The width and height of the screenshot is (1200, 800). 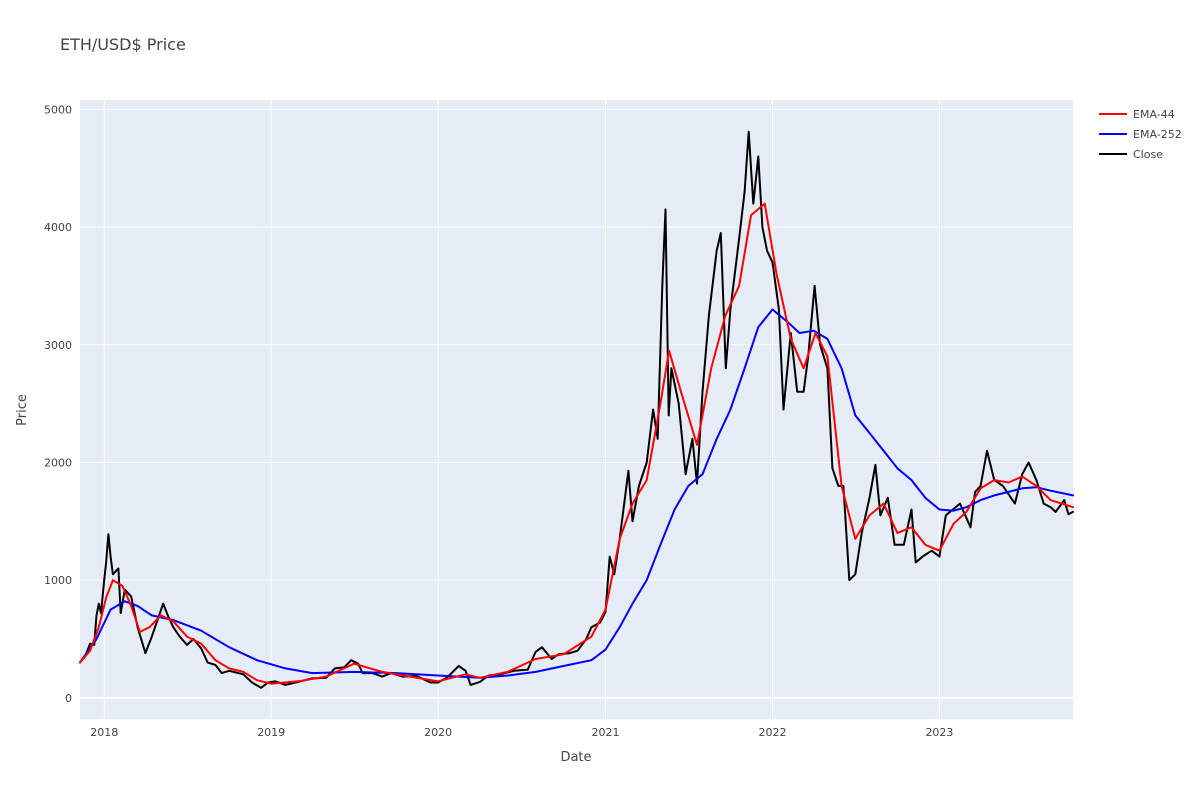 What do you see at coordinates (772, 732) in the screenshot?
I see `x-tick-label: 2022` at bounding box center [772, 732].